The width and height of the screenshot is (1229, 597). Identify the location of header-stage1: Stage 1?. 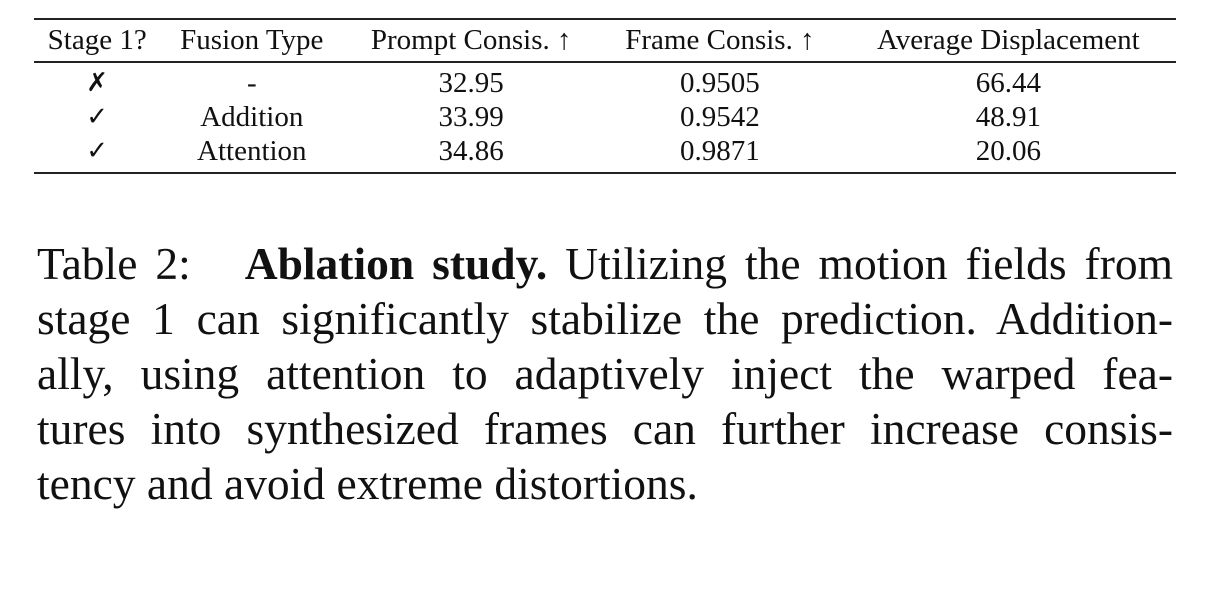
(97, 40).